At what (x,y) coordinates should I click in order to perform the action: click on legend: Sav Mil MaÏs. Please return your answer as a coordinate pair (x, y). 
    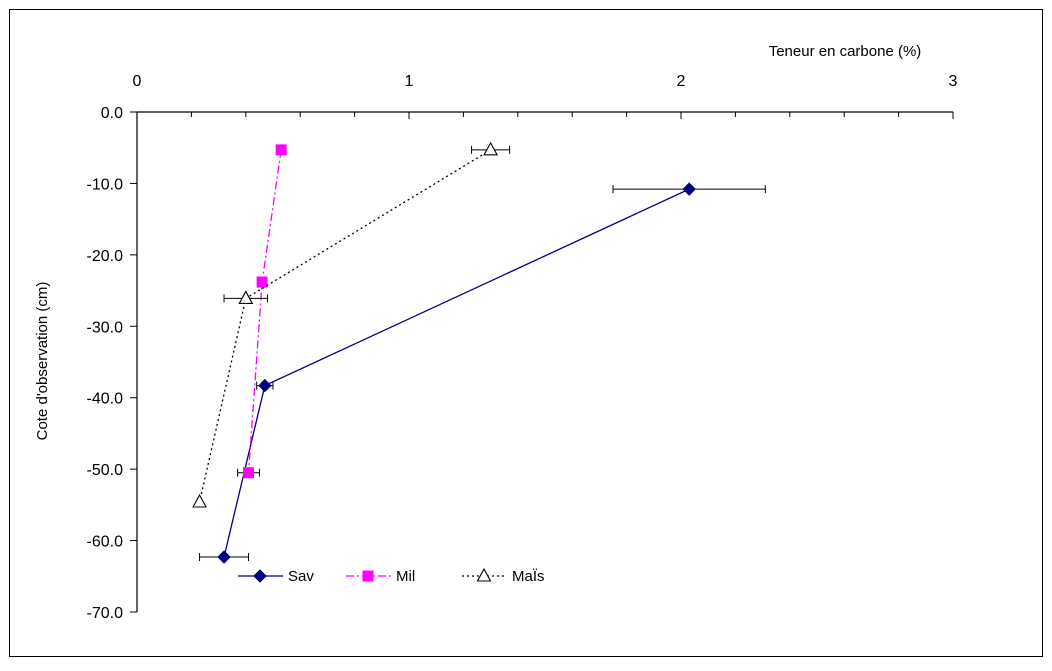
    Looking at the image, I should click on (391, 576).